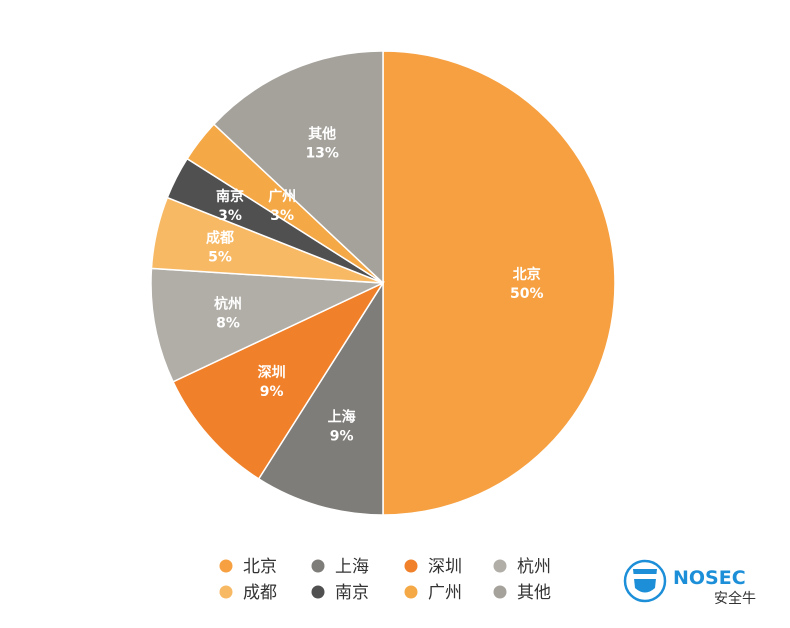 The height and width of the screenshot is (628, 790). What do you see at coordinates (228, 324) in the screenshot?
I see `slice-value-label: 8%` at bounding box center [228, 324].